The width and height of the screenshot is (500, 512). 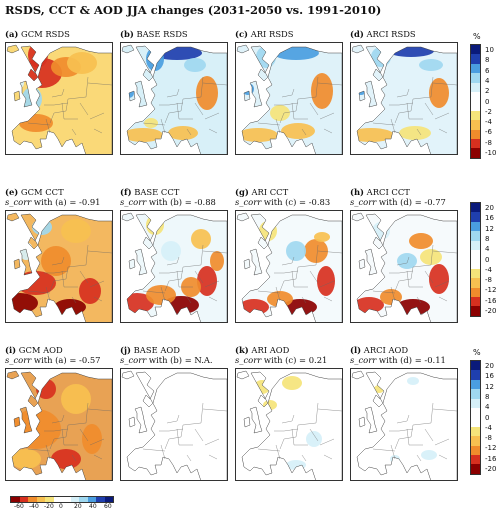 I want to click on panel-id: (b), so click(x=127, y=34).